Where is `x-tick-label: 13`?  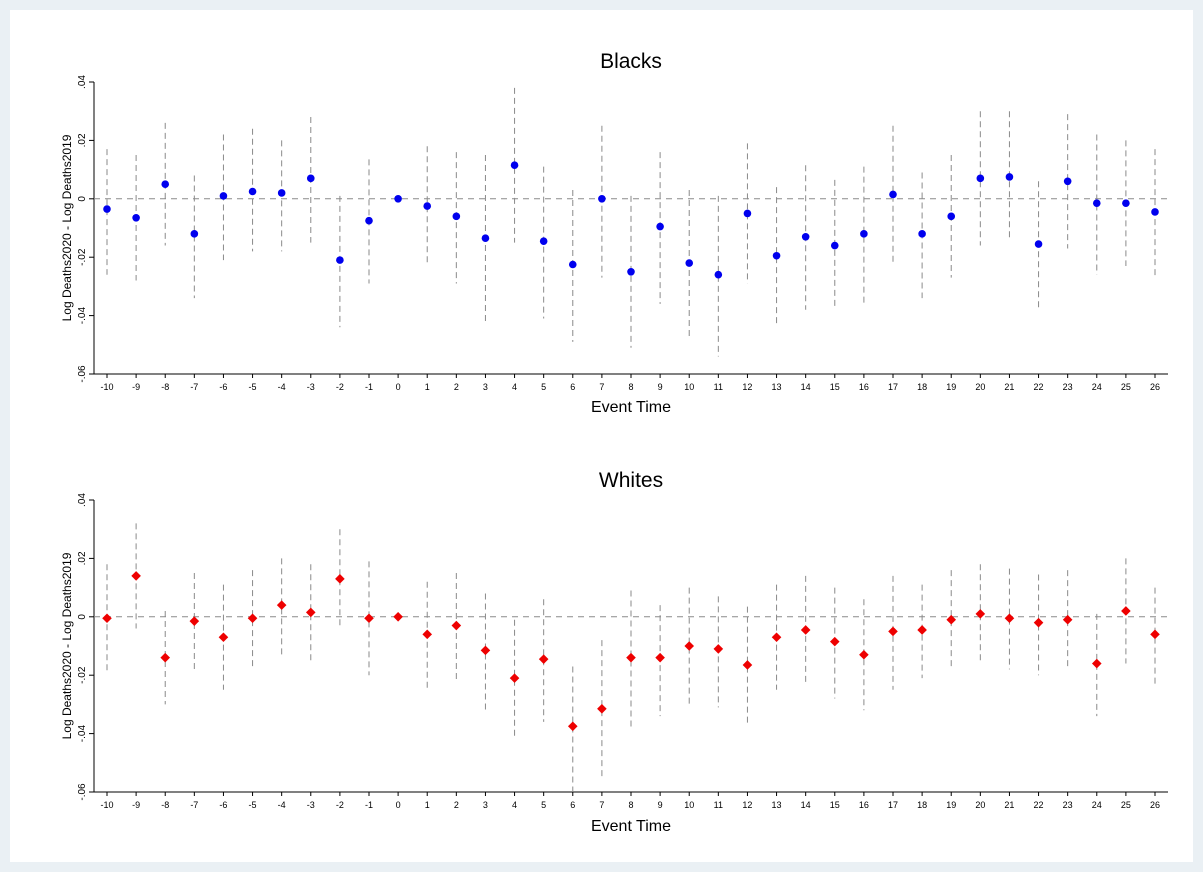 x-tick-label: 13 is located at coordinates (777, 805).